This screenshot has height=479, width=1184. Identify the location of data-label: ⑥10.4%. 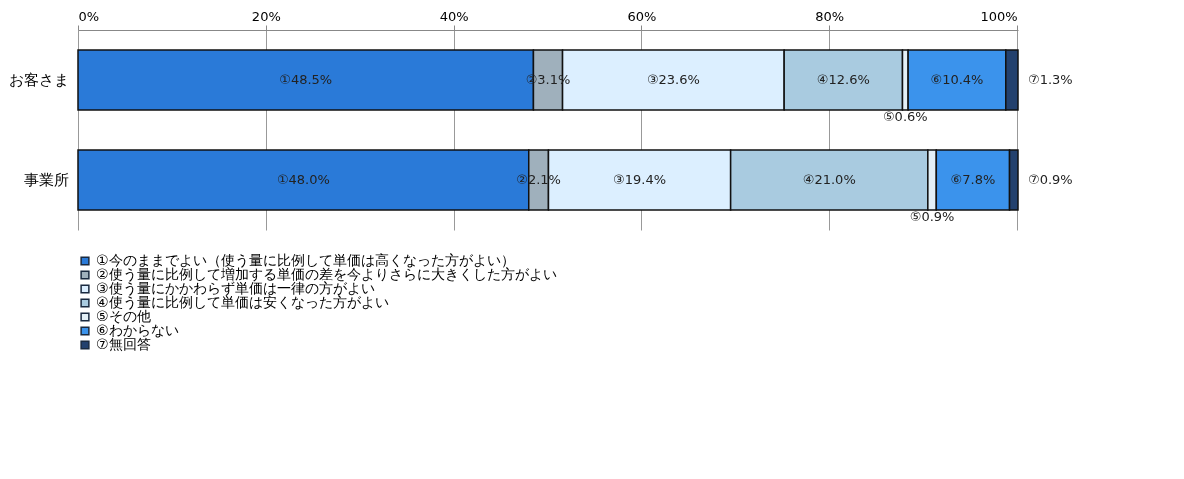
(957, 79).